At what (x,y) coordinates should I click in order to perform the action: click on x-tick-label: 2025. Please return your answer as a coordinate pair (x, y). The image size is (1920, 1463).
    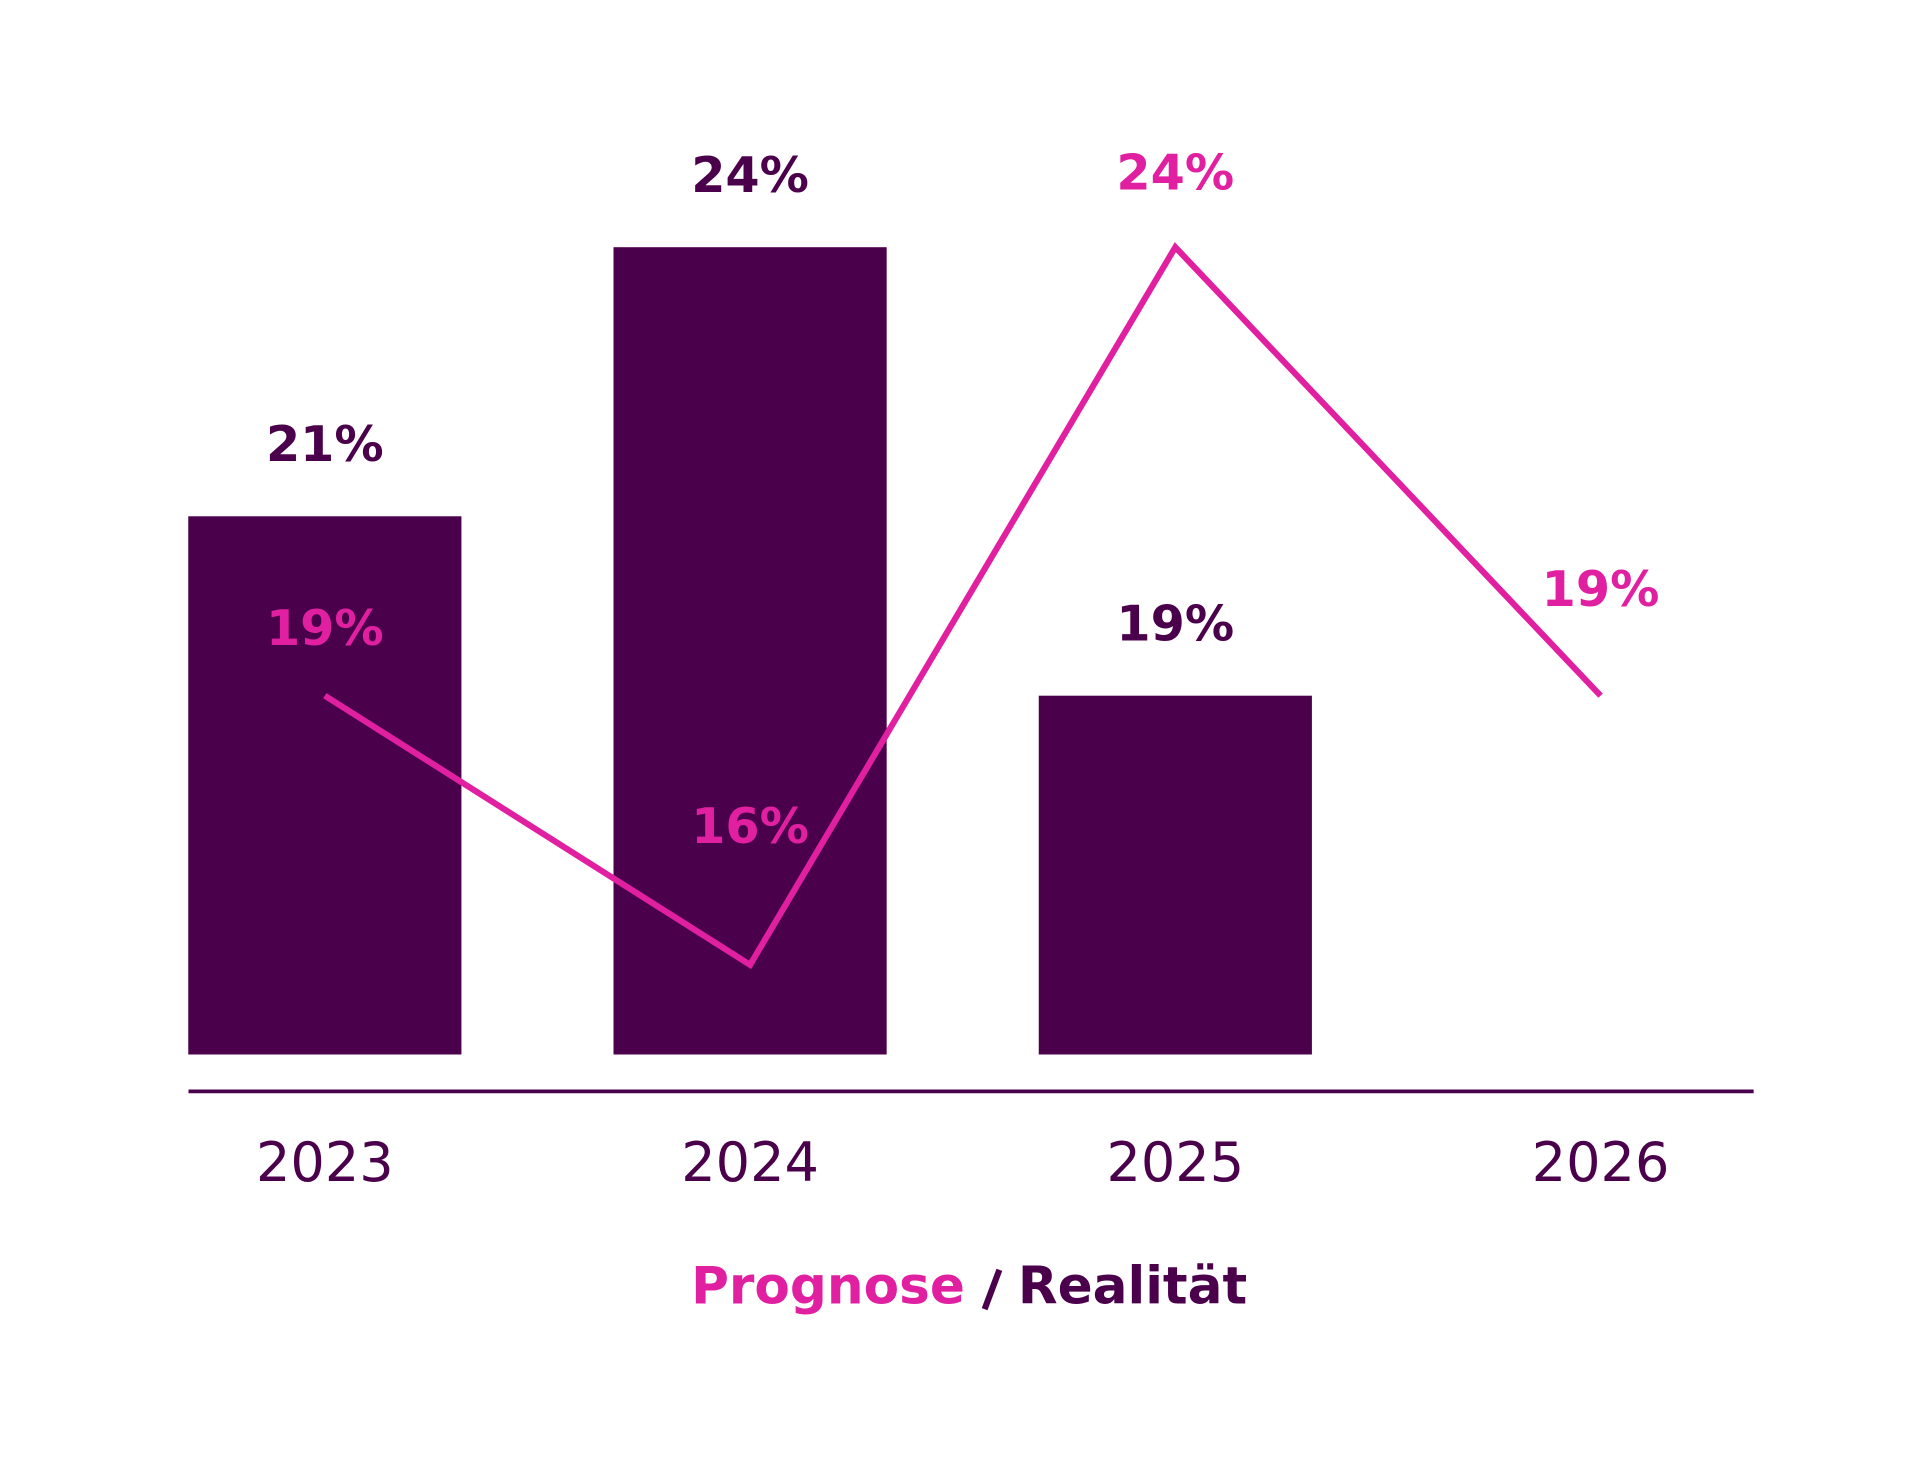
    Looking at the image, I should click on (1175, 1162).